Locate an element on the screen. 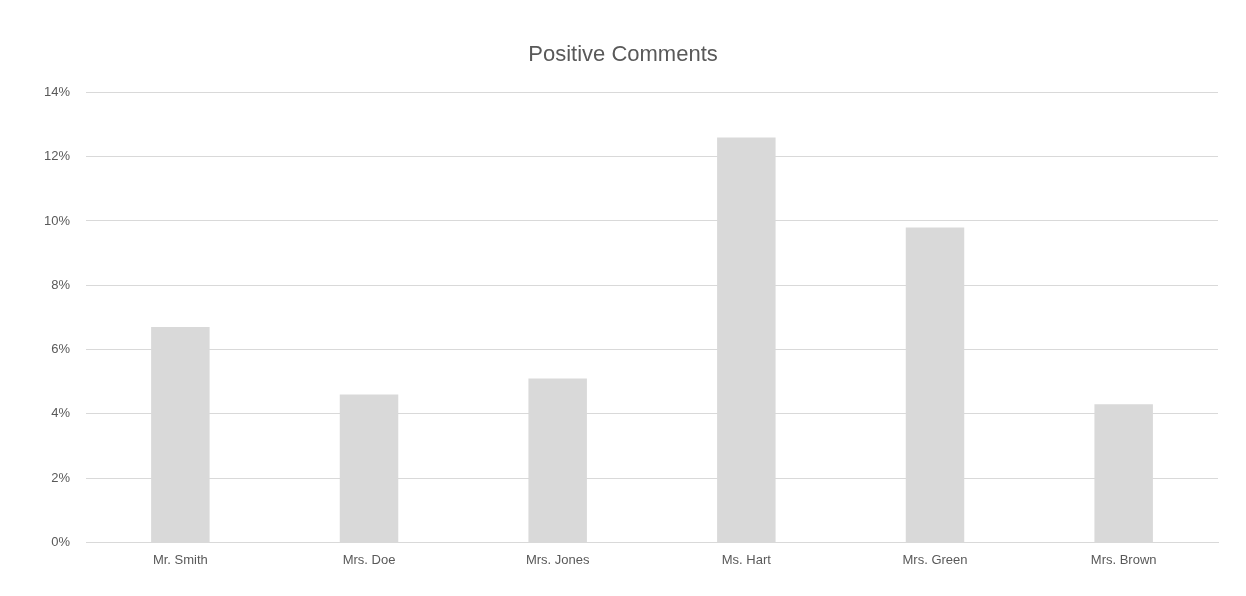 The width and height of the screenshot is (1246, 596). y-tick-label: 14% is located at coordinates (57, 91).